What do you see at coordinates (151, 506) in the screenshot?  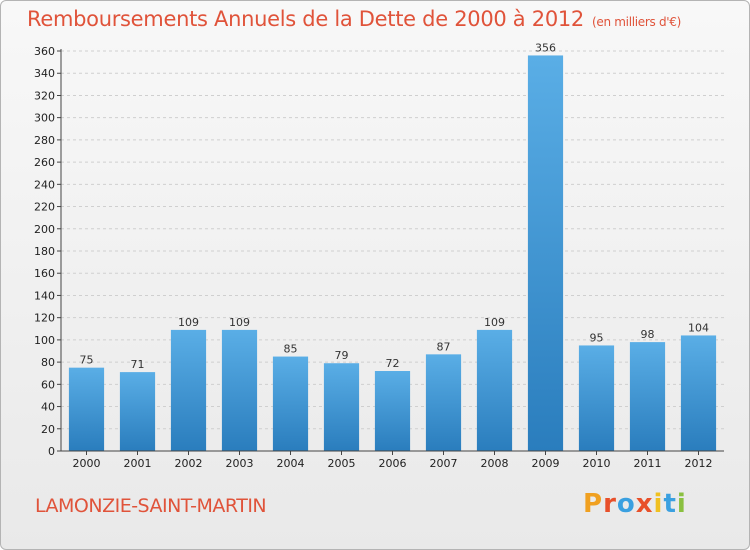 I see `city-name: LAMONZIE-SAINT-MARTIN` at bounding box center [151, 506].